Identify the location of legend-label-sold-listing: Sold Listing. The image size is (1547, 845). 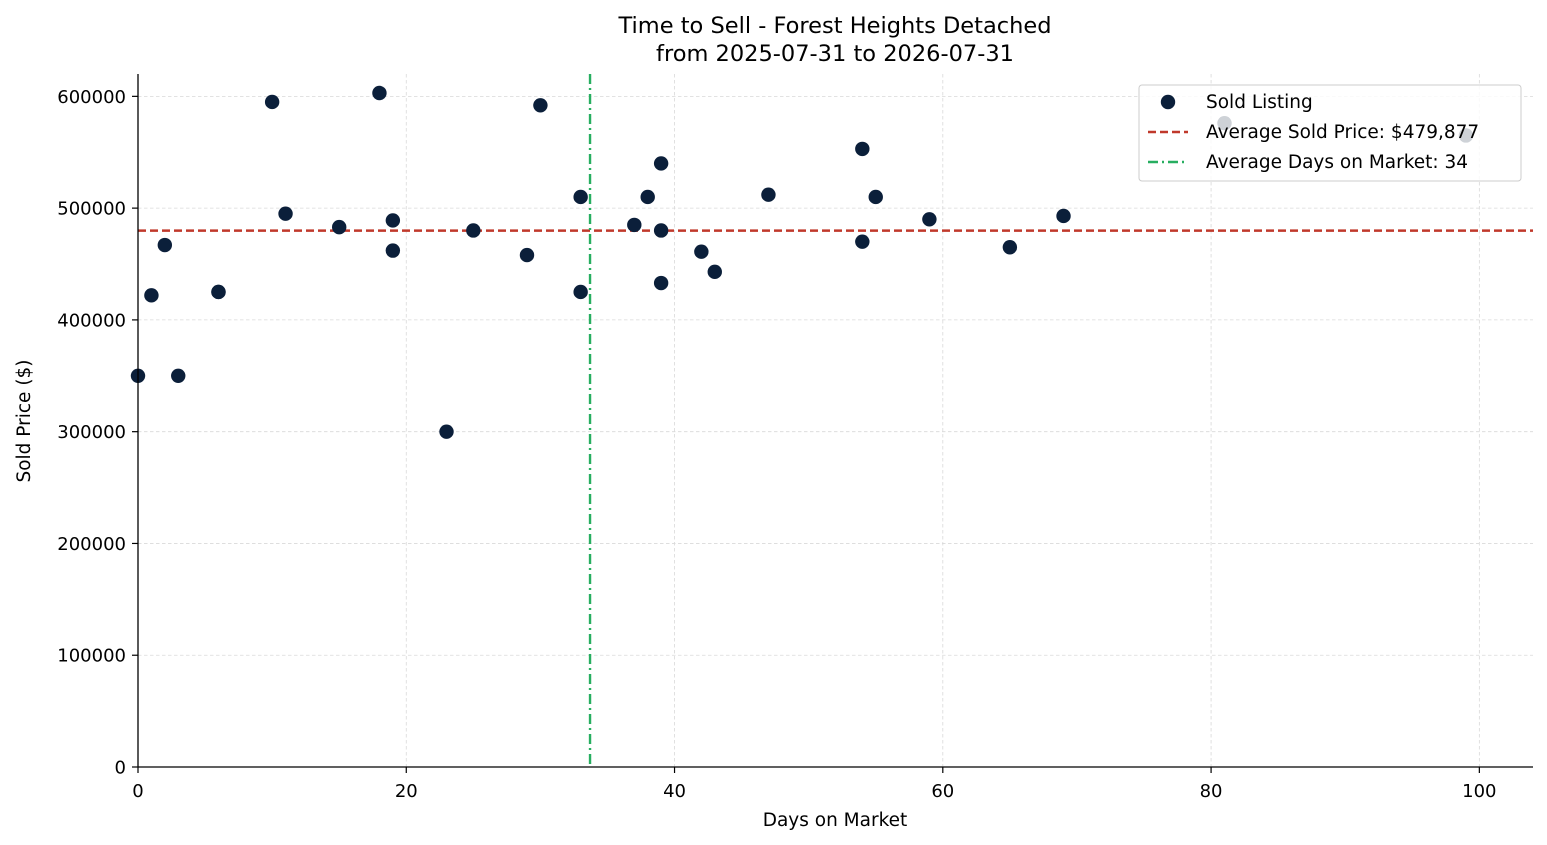
(1259, 102).